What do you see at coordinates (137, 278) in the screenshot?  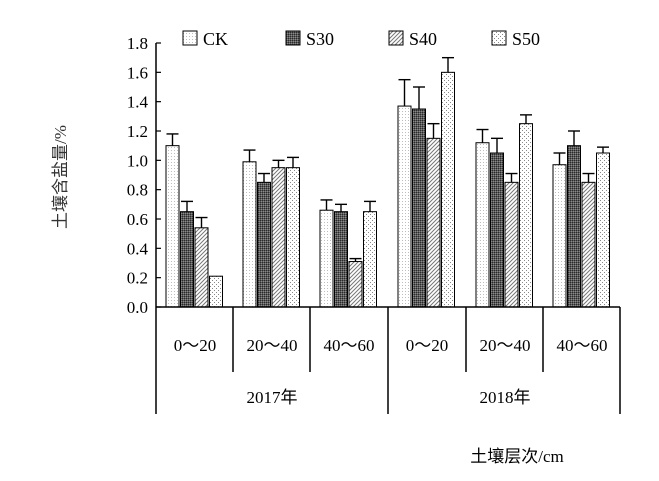 I see `y-tick-label: 0.2` at bounding box center [137, 278].